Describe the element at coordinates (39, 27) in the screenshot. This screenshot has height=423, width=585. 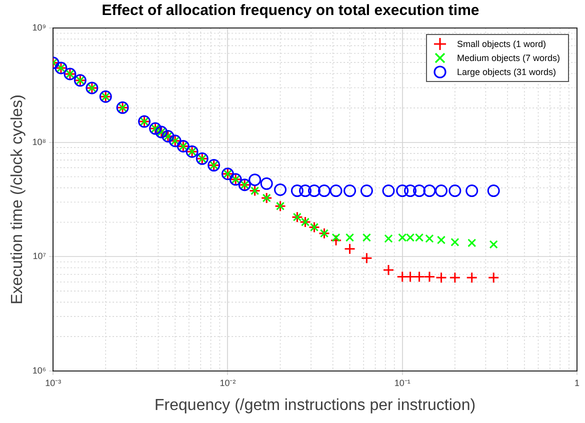
I see `y-tick-label: 10⁹` at that location.